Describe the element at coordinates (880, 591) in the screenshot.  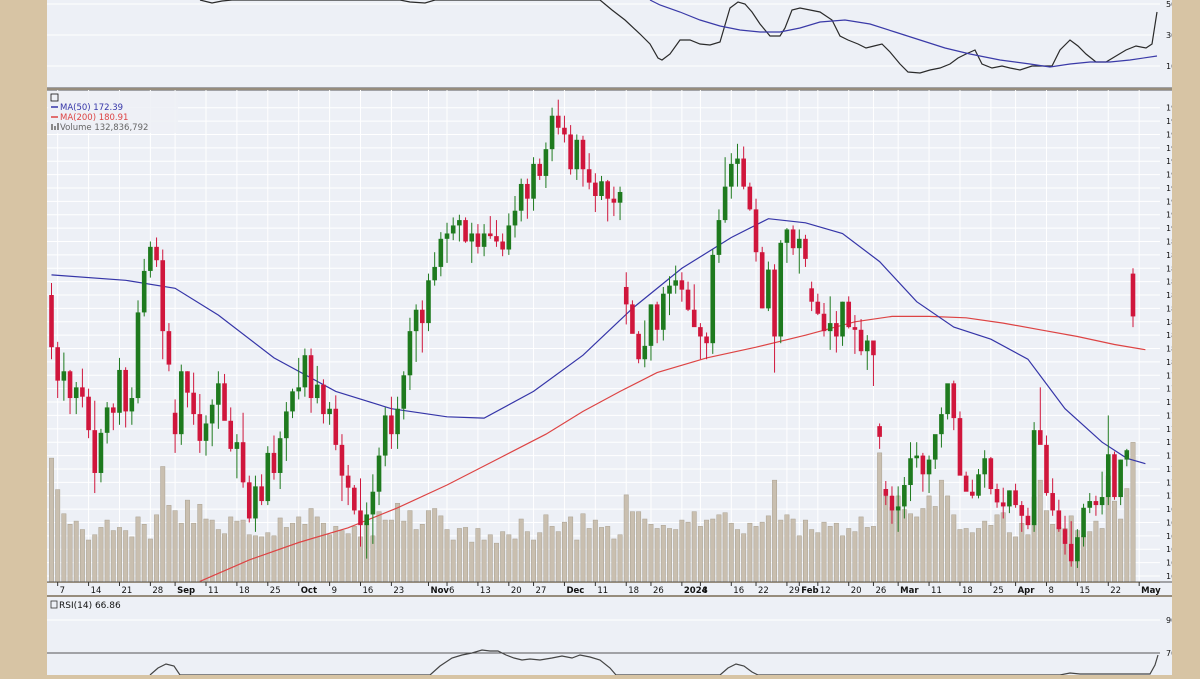
I see `date-tick-label: 26` at that location.